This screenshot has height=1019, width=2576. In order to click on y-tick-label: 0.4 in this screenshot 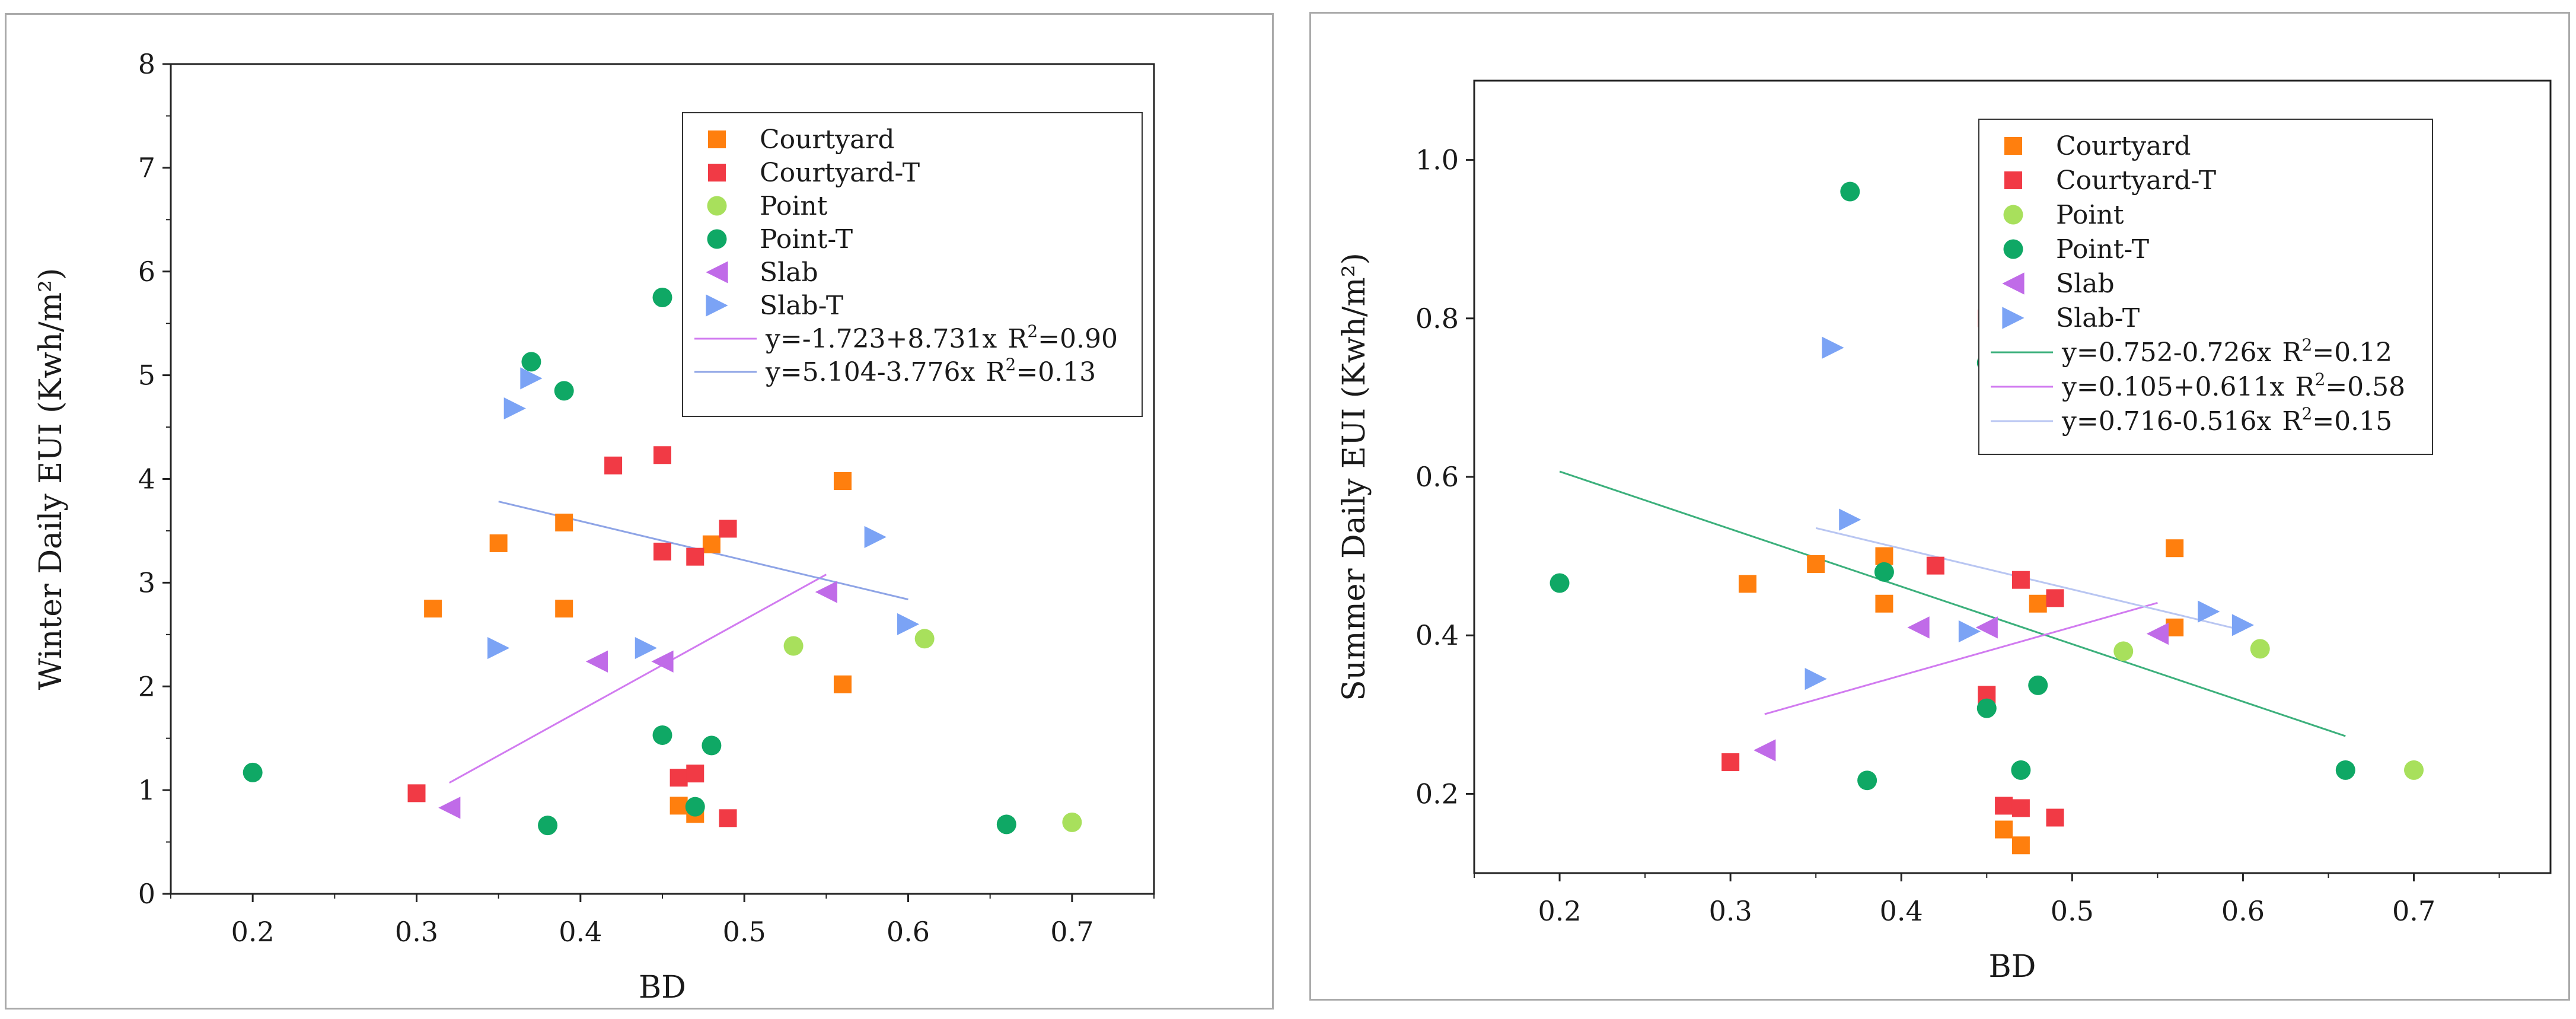, I will do `click(1437, 635)`.